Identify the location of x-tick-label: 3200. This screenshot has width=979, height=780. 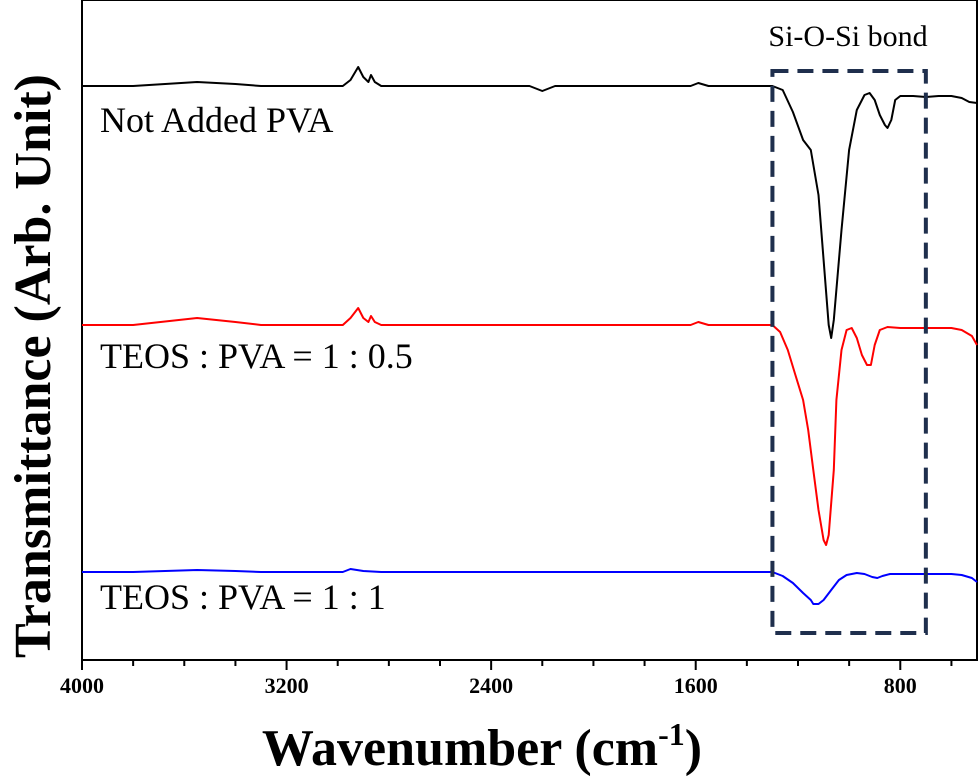
(287, 685).